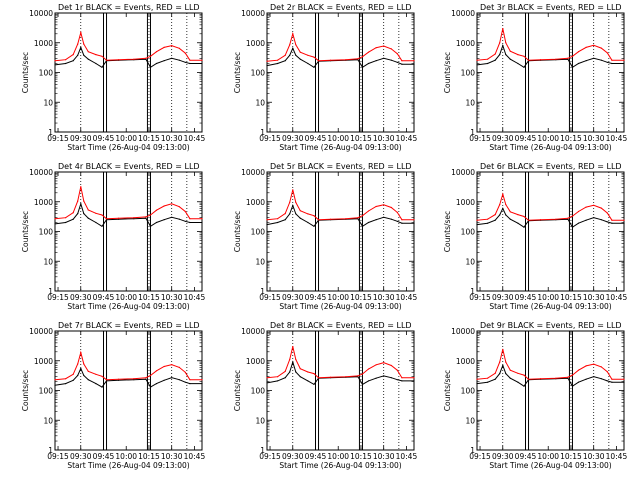 The height and width of the screenshot is (484, 640). Describe the element at coordinates (463, 331) in the screenshot. I see `y-tick-label: 10000` at that location.